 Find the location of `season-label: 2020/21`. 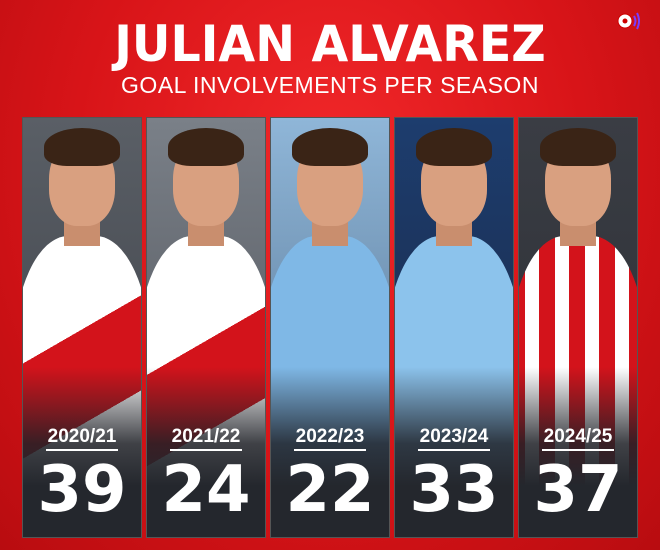

season-label: 2020/21 is located at coordinates (82, 438).